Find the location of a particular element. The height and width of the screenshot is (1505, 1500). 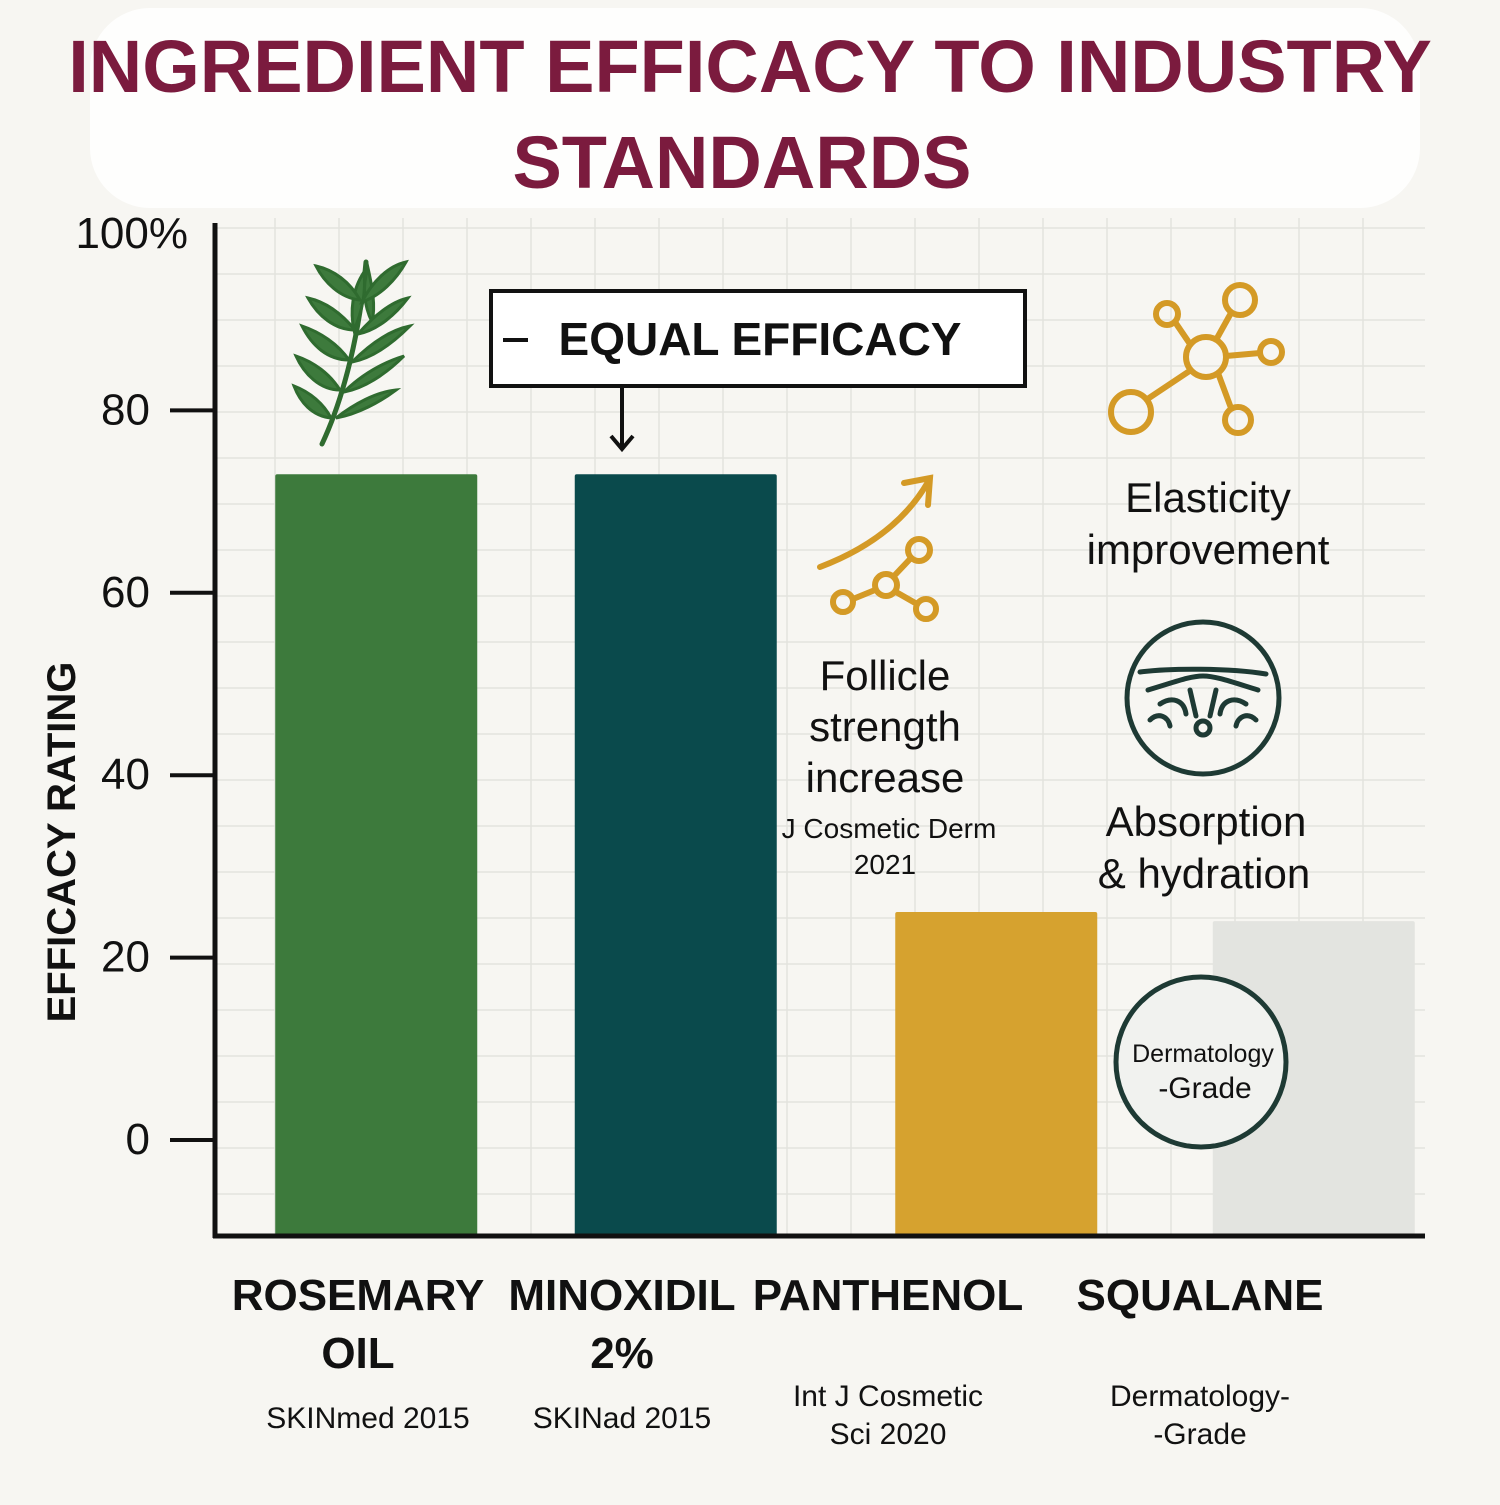

elasticity-line-1: Elasticity is located at coordinates (1208, 497).